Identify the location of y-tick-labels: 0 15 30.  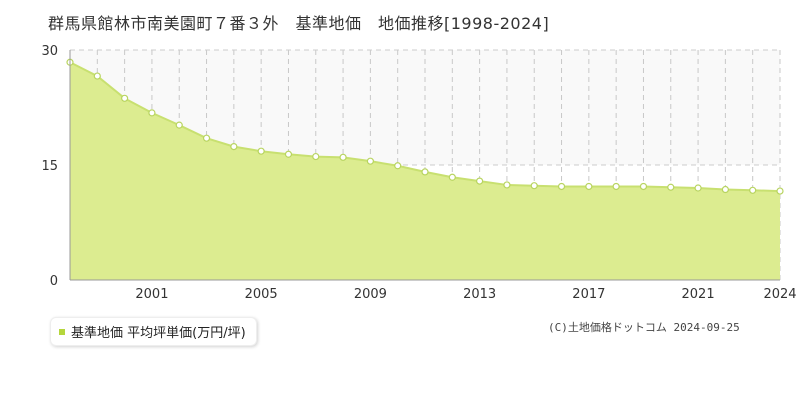
(49, 166).